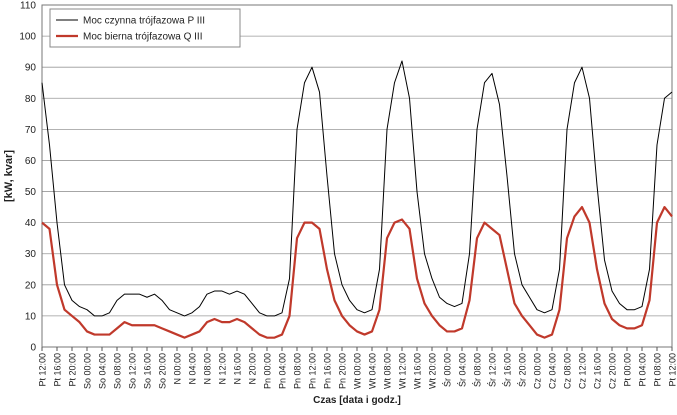  Describe the element at coordinates (58, 370) in the screenshot. I see `x-tick-label: Pt 16:00` at that location.